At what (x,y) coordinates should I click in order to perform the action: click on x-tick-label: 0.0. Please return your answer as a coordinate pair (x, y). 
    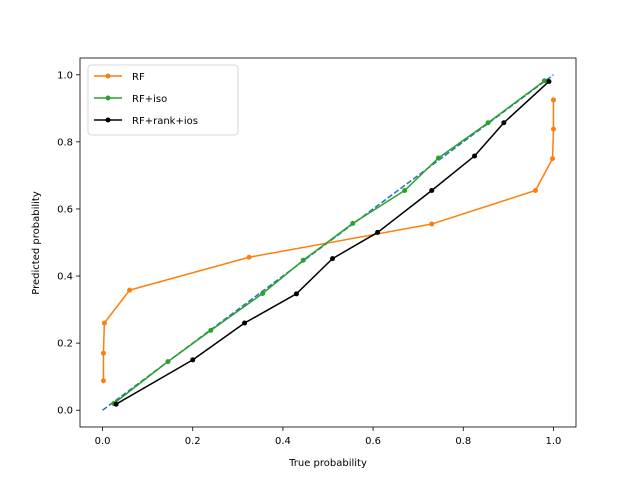
    Looking at the image, I should click on (103, 441).